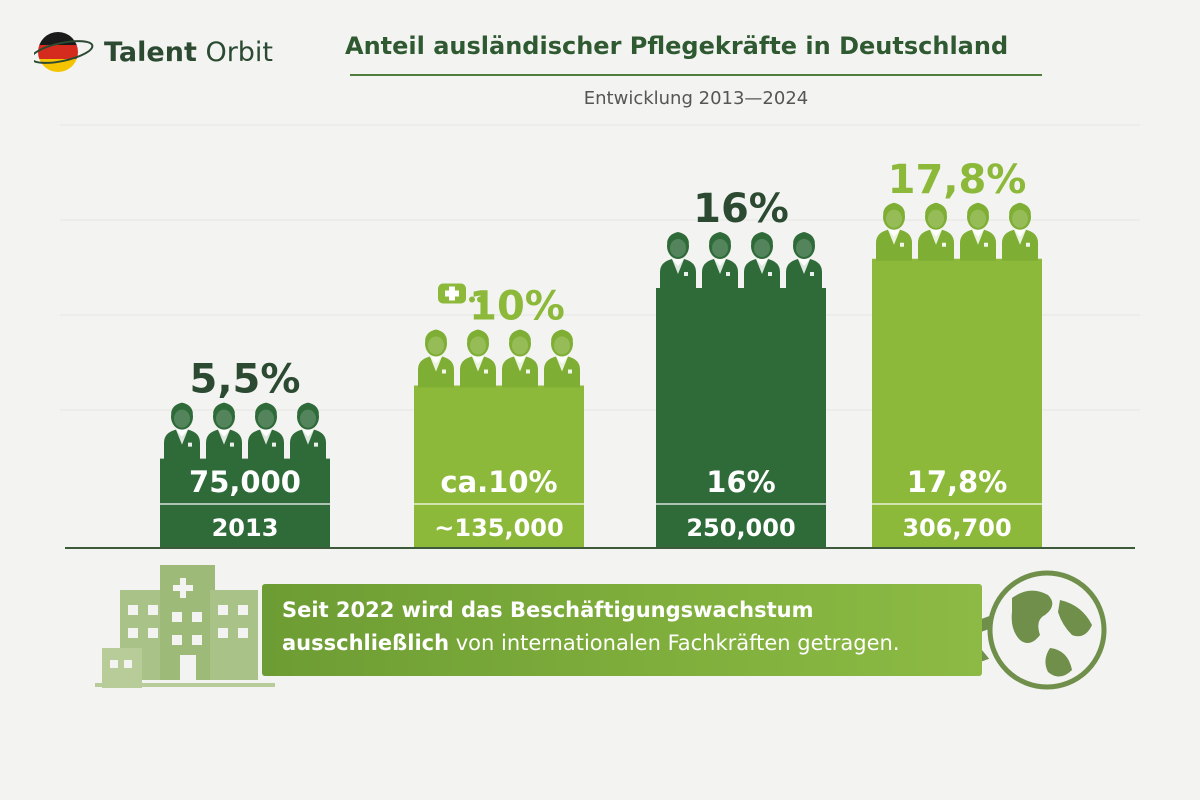 Image resolution: width=1200 pixels, height=800 pixels. I want to click on flag-globe-icon, so click(64, 52).